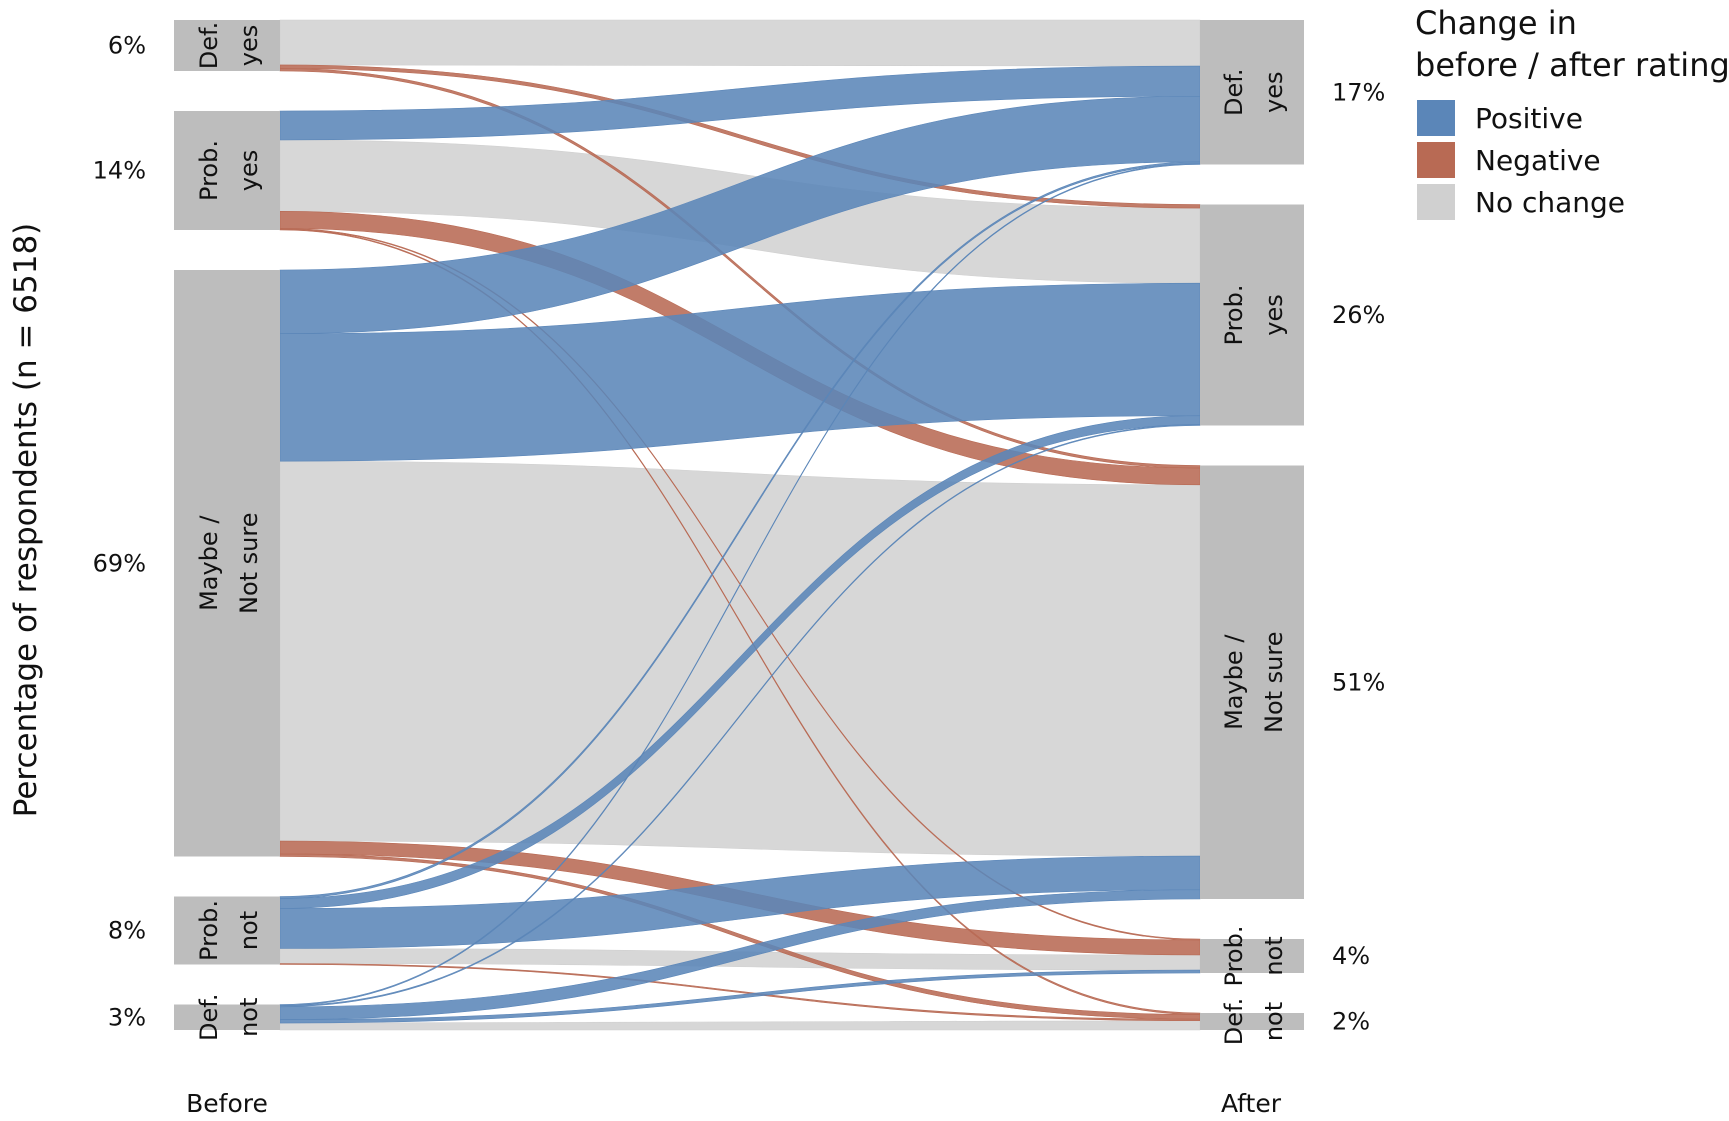 The image size is (1729, 1121). Describe the element at coordinates (119, 563) in the screenshot. I see `pct-label-before-2: 69%` at that location.